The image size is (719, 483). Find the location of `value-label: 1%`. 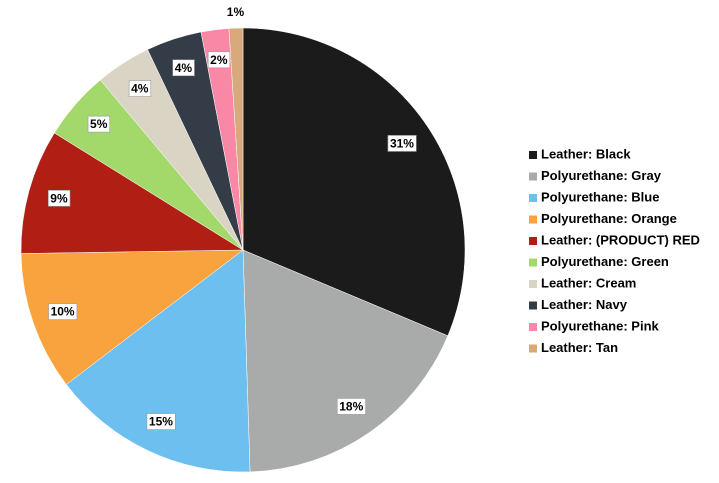

value-label: 1% is located at coordinates (236, 12).